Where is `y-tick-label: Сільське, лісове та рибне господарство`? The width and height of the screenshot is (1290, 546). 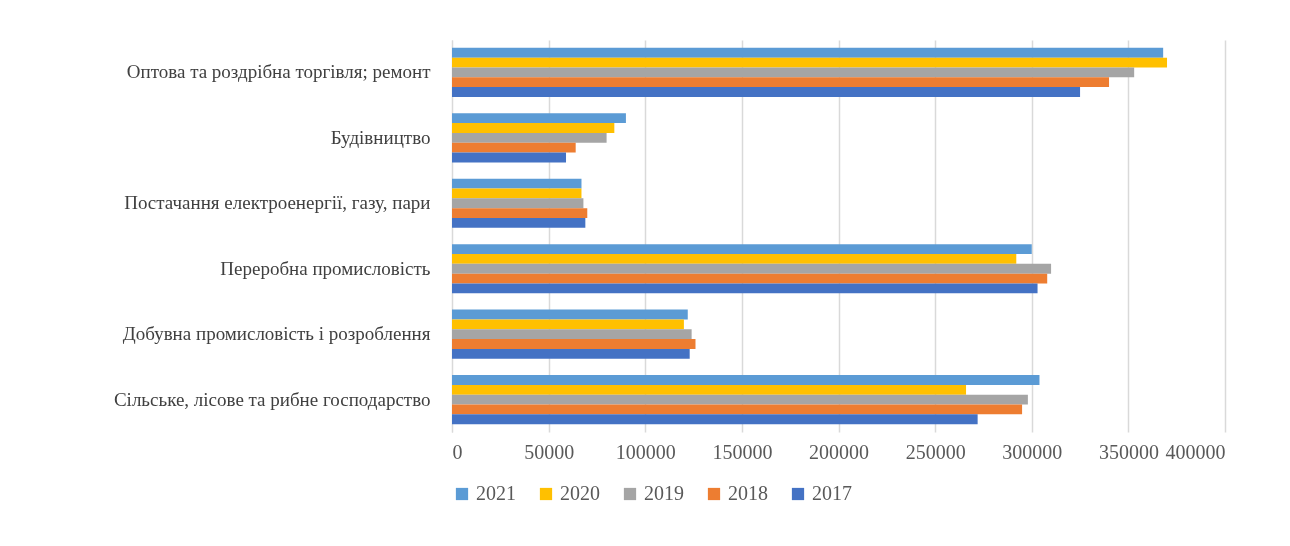 y-tick-label: Сільське, лісове та рибне господарство is located at coordinates (272, 399).